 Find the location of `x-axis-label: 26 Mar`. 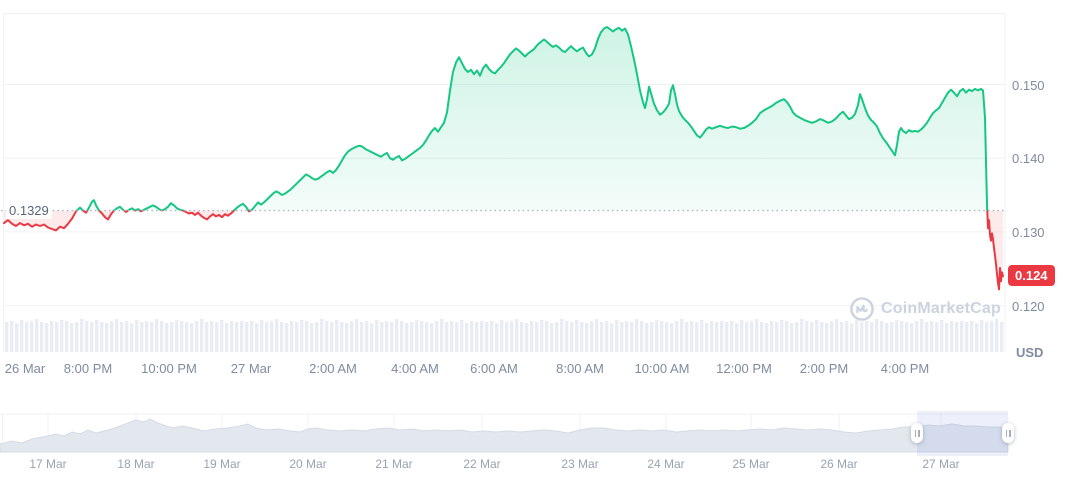

x-axis-label: 26 Mar is located at coordinates (25, 368).